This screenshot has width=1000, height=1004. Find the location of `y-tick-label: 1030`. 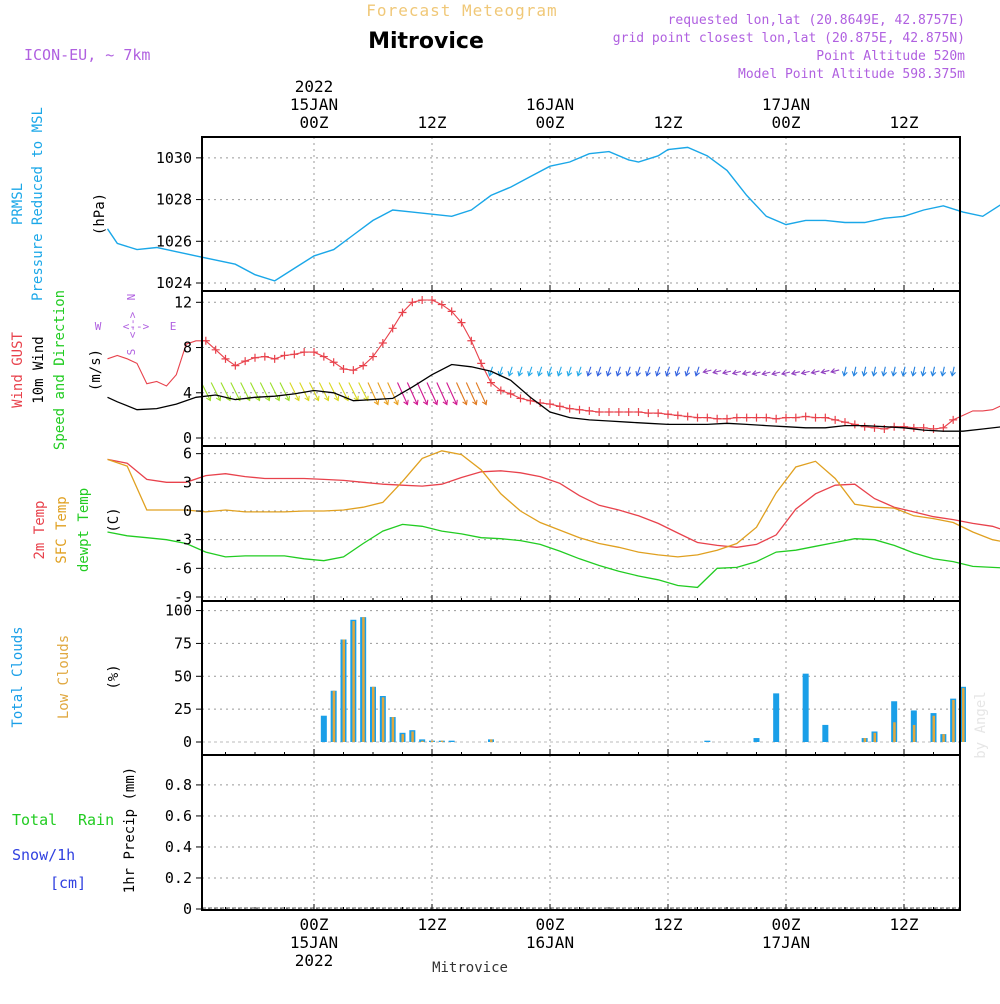

y-tick-label: 1030 is located at coordinates (174, 158).